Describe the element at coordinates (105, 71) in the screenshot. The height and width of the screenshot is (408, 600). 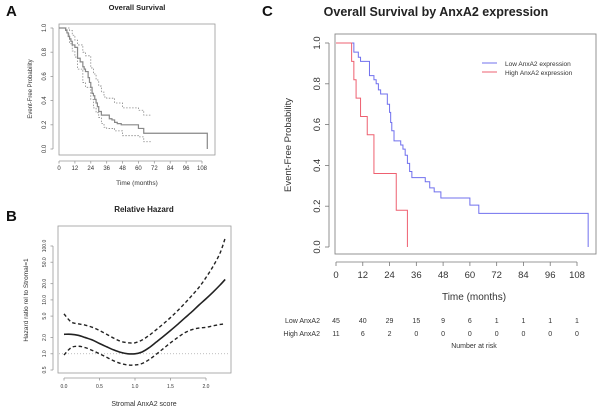
I see `chart-a-series-upper-ci` at that location.